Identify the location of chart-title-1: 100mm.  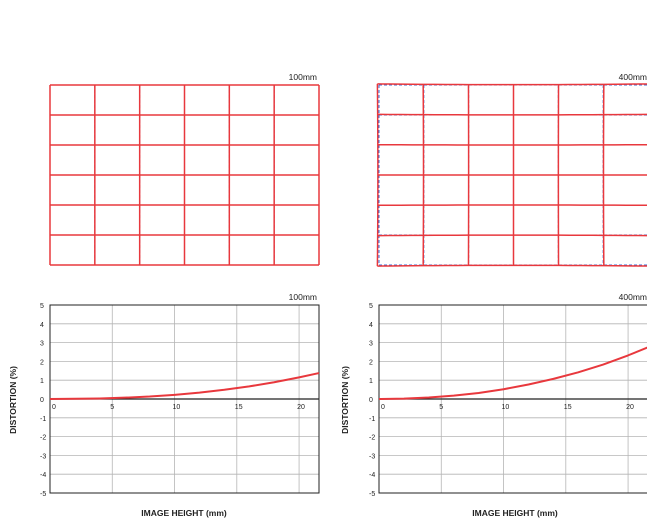
(303, 297).